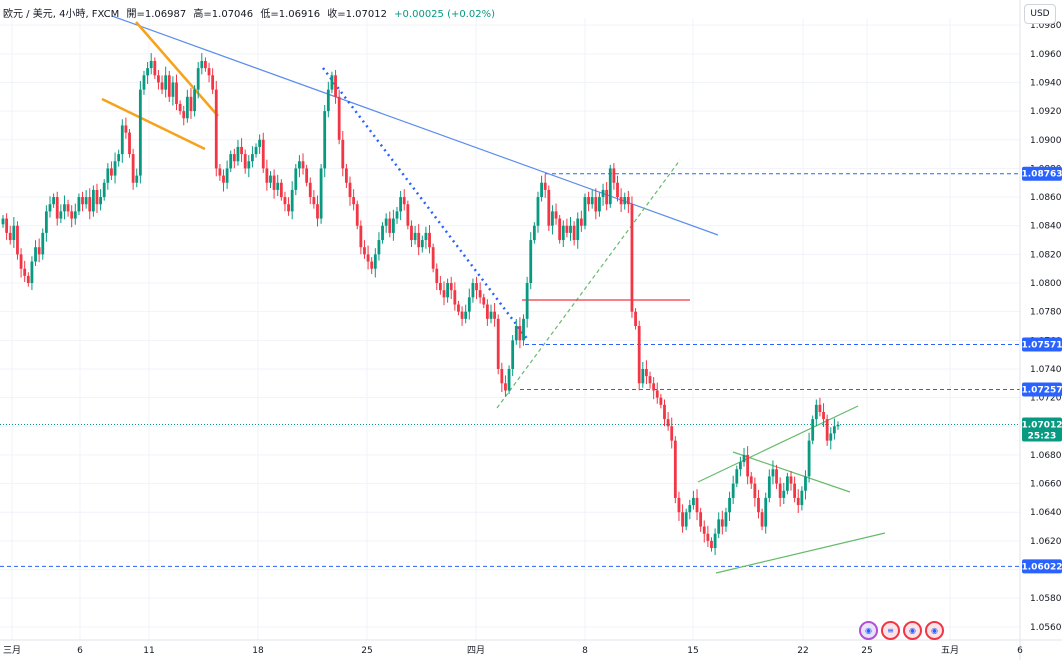 This screenshot has width=1062, height=664. I want to click on price-tick-label: 1.06800, so click(1046, 456).